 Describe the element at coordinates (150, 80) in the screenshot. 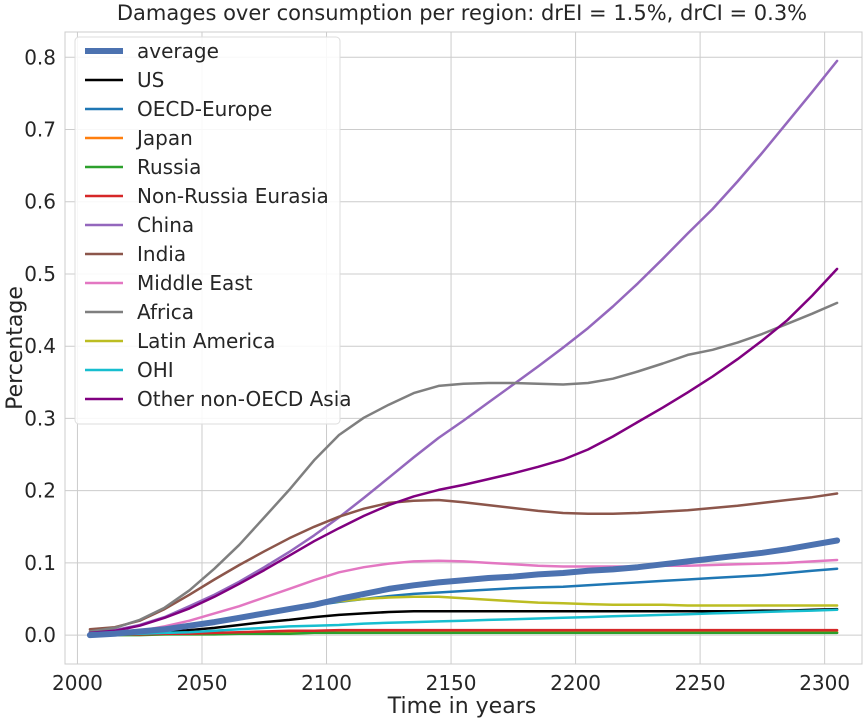

I see `legend-label: US` at that location.